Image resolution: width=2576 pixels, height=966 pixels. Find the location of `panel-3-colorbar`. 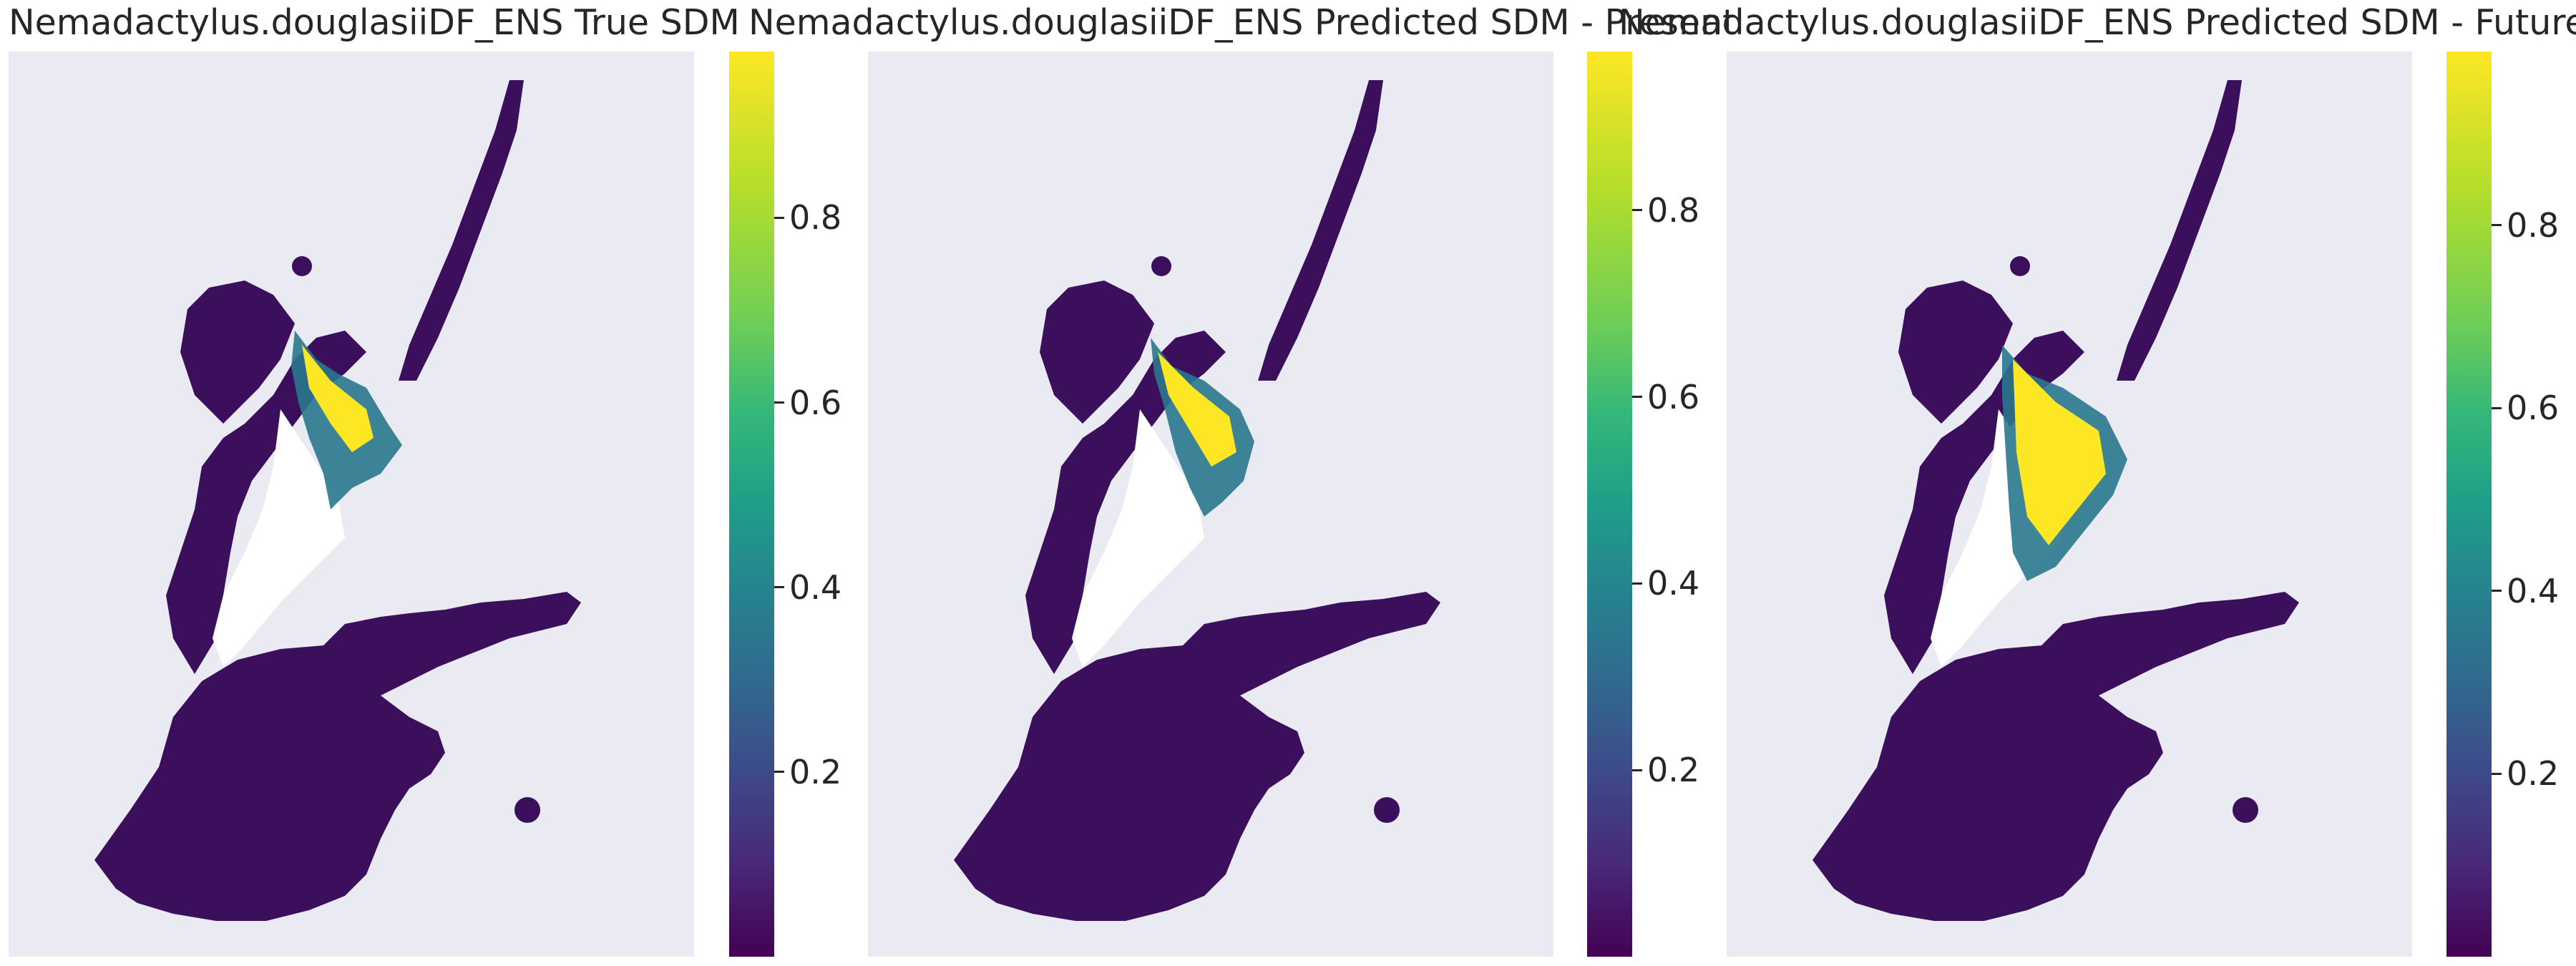

panel-3-colorbar is located at coordinates (2469, 504).